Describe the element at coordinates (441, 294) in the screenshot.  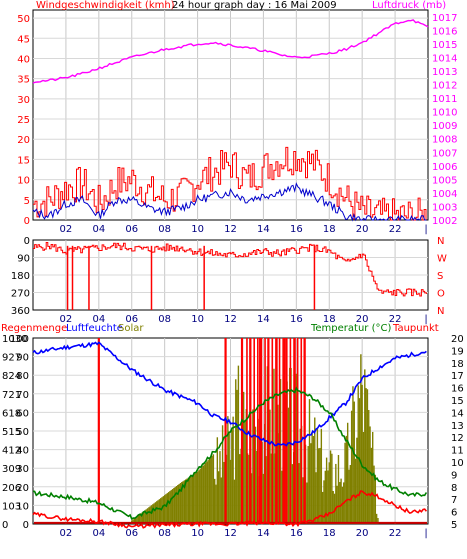
I see `y-tick-label-compass: O` at that location.